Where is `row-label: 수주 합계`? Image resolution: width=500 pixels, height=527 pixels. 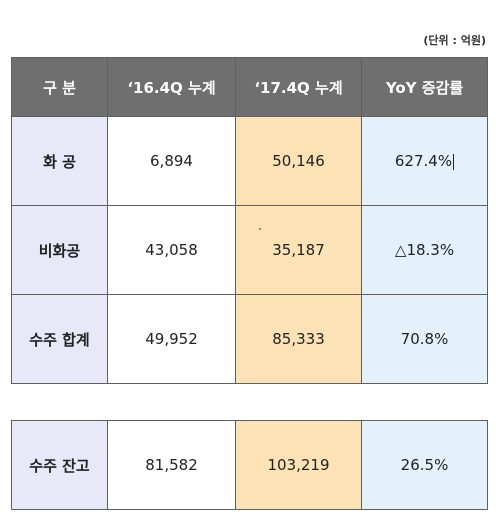 row-label: 수주 합계 is located at coordinates (59, 339).